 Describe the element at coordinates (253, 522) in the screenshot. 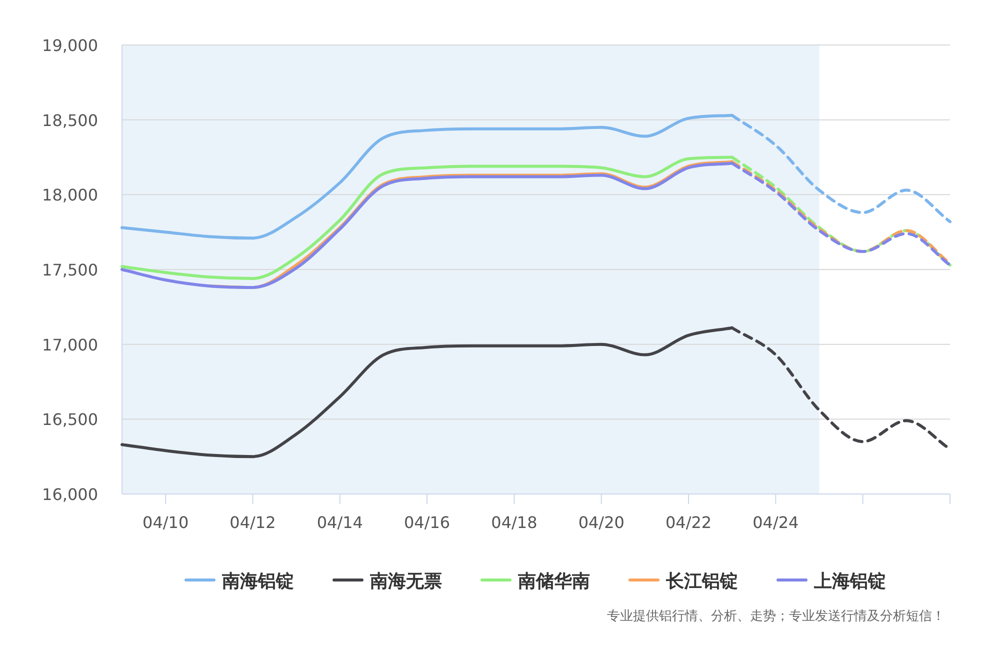

I see `x-tick-label: 04/12` at that location.